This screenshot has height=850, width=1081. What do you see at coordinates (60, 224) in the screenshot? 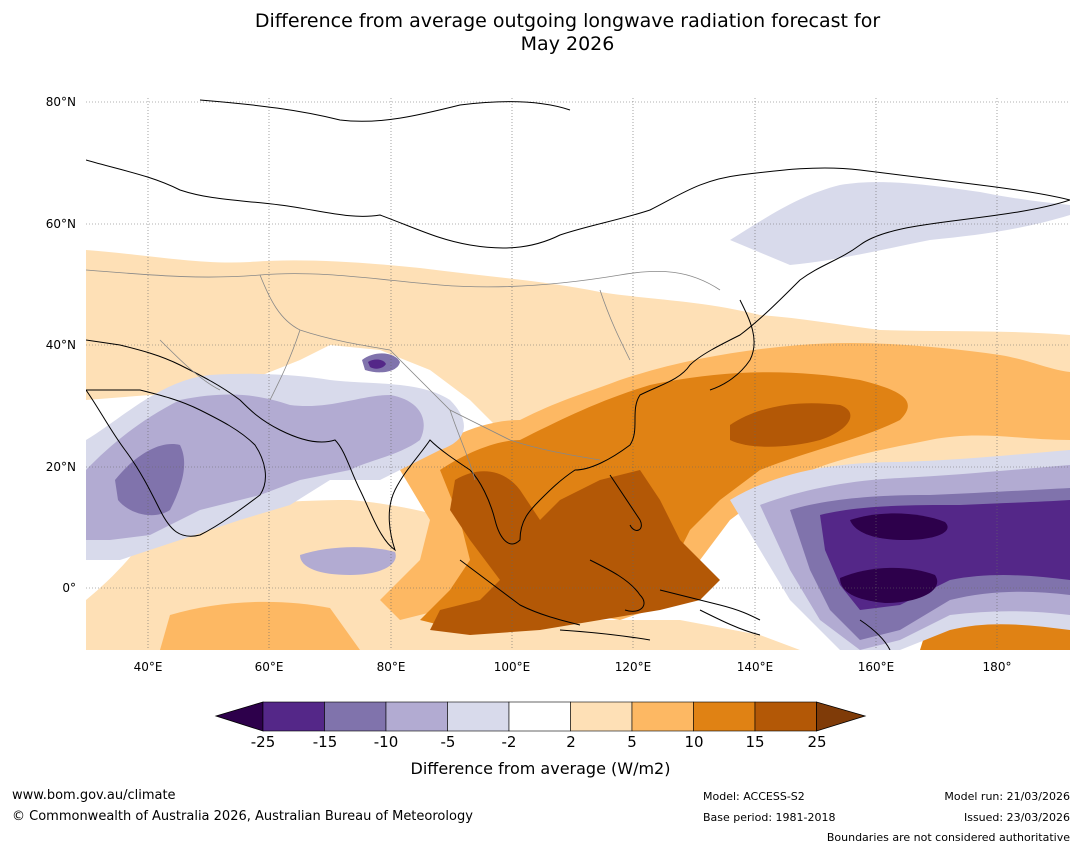
I see `lat-label-60n: 60°N` at bounding box center [60, 224].